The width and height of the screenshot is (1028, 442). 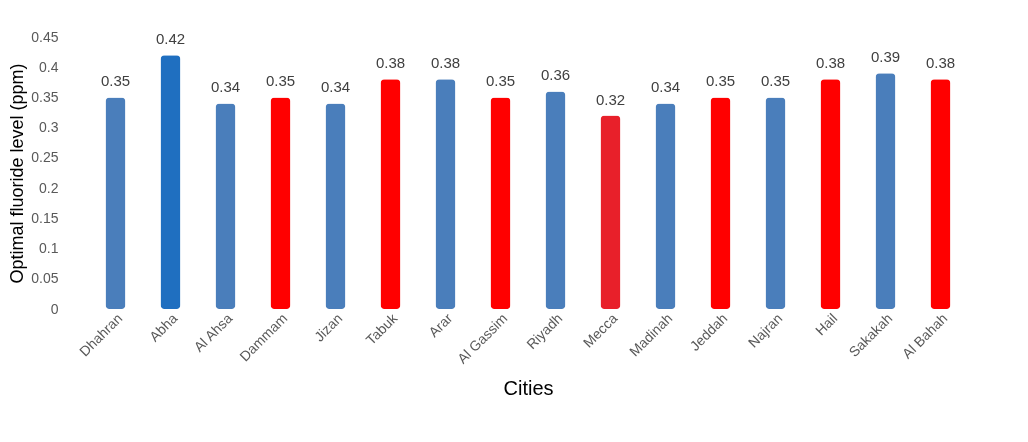 What do you see at coordinates (170, 39) in the screenshot?
I see `data-label: 0.42` at bounding box center [170, 39].